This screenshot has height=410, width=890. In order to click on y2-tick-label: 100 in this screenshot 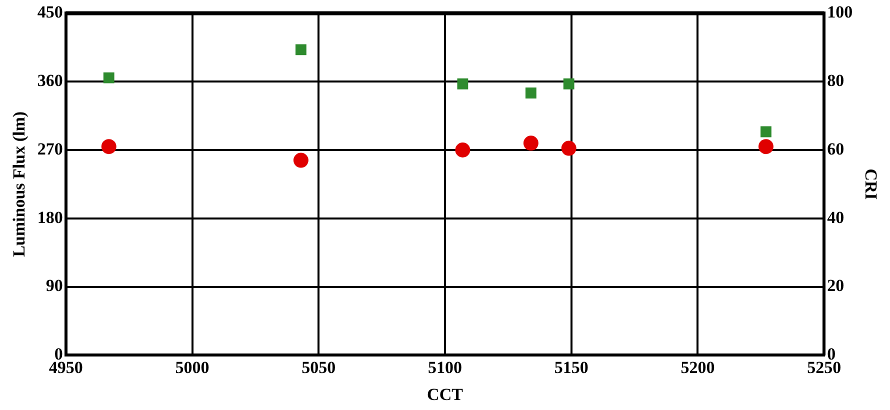, I will do `click(840, 12)`.